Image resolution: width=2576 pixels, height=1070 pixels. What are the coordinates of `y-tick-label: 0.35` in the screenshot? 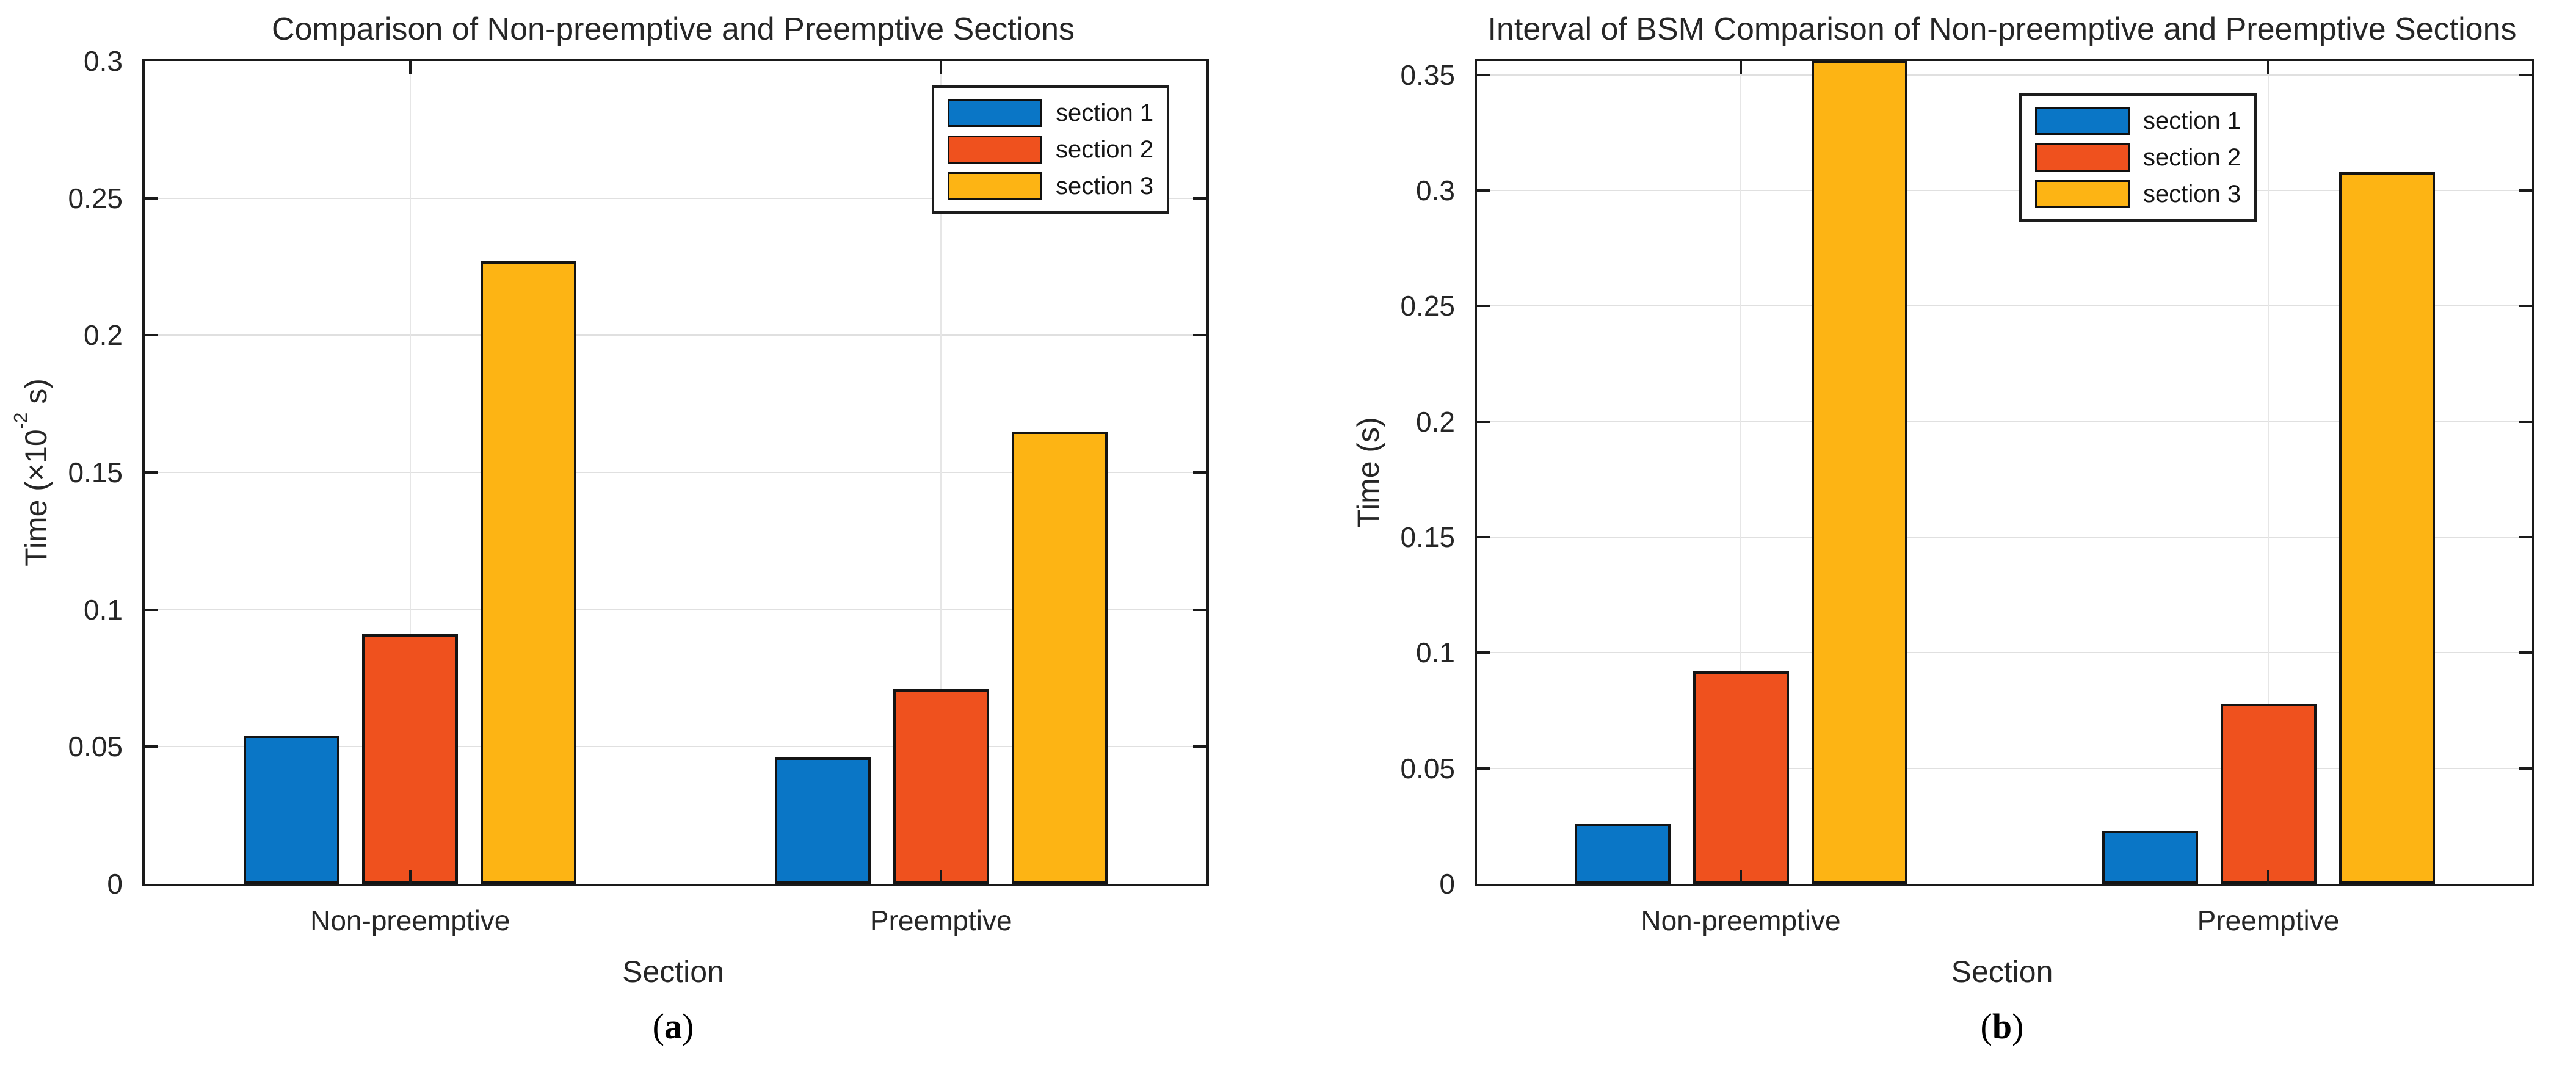 It's located at (1427, 75).